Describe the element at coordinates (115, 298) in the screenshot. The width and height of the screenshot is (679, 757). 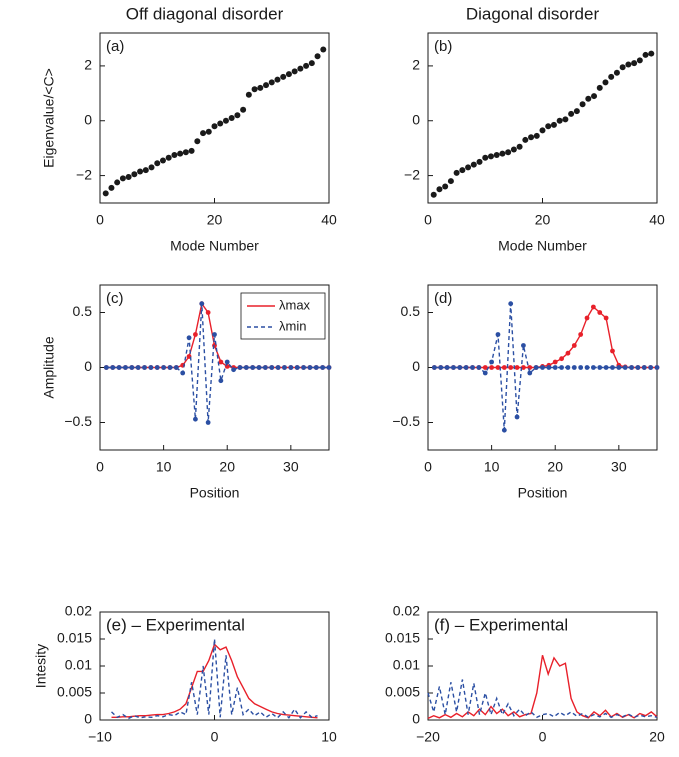
I see `panel-label: (c)` at that location.